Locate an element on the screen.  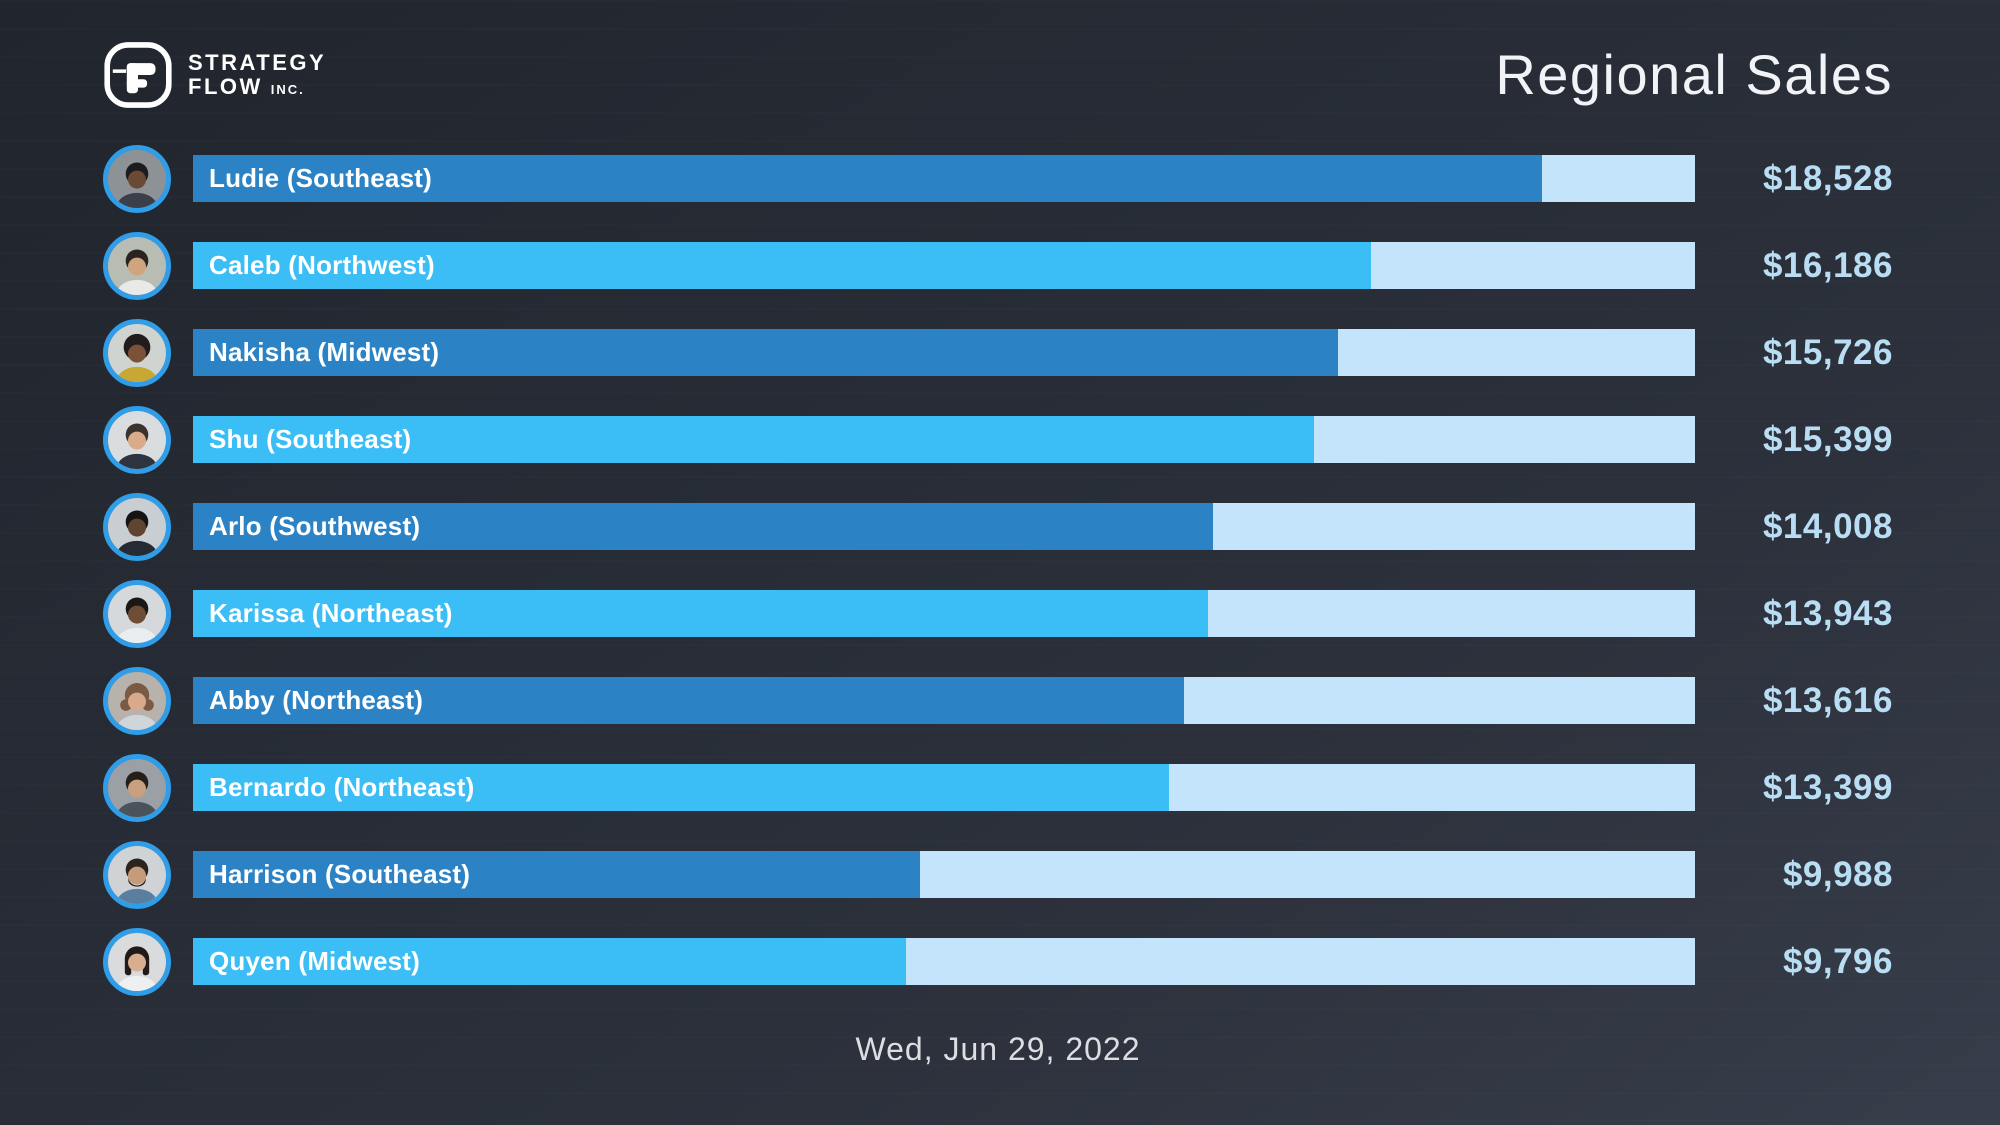
bar-track: Bernardo (Northeast) is located at coordinates (944, 787).